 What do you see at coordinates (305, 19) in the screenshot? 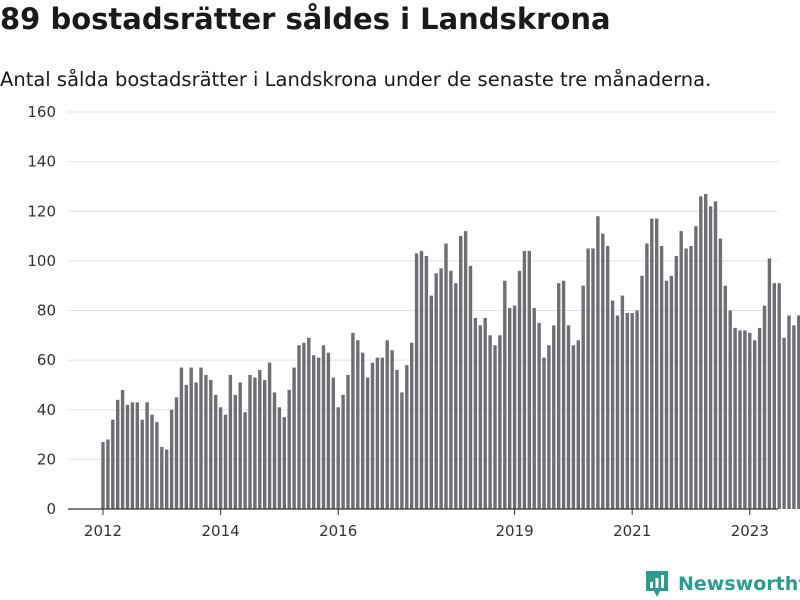
I see `chart-title: 89 bostadsrätter såldes i Landskrona` at bounding box center [305, 19].